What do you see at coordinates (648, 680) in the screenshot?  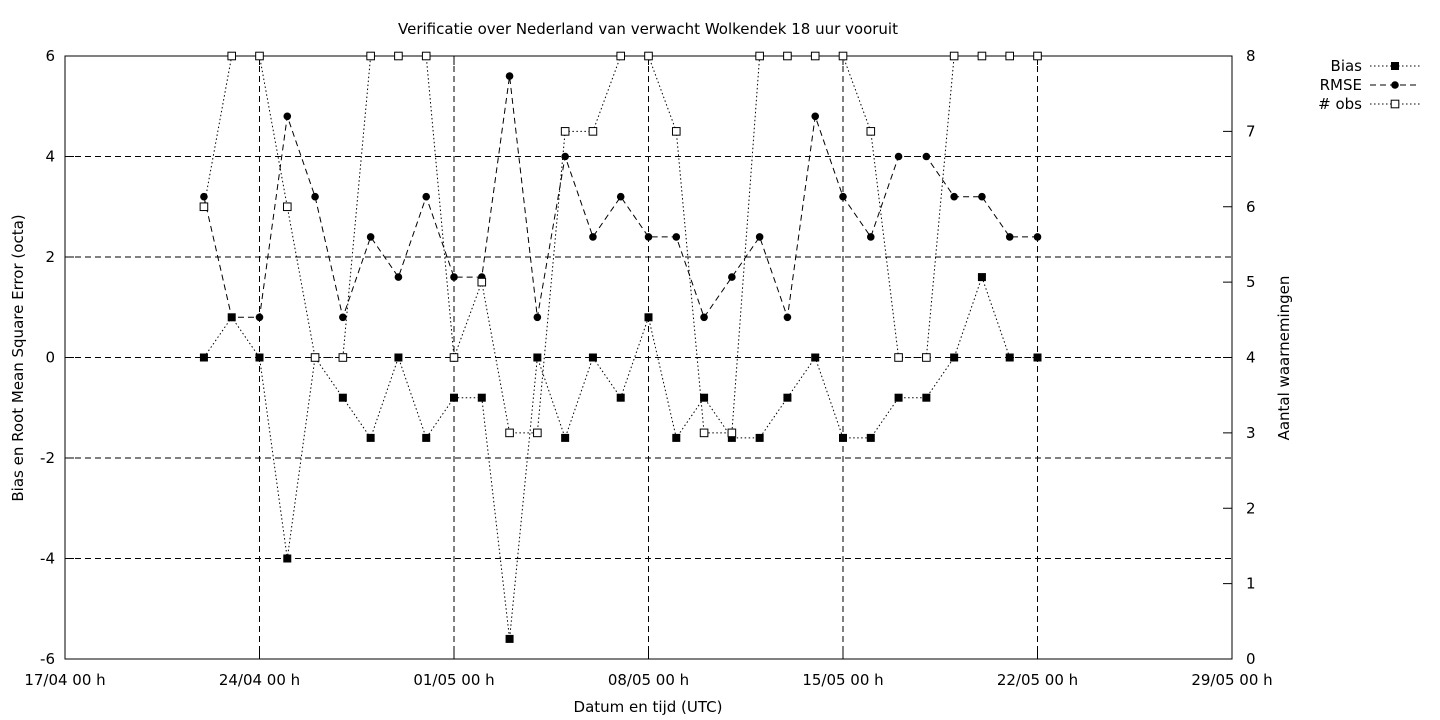 I see `x-tick-label: 08/05 00 h` at bounding box center [648, 680].